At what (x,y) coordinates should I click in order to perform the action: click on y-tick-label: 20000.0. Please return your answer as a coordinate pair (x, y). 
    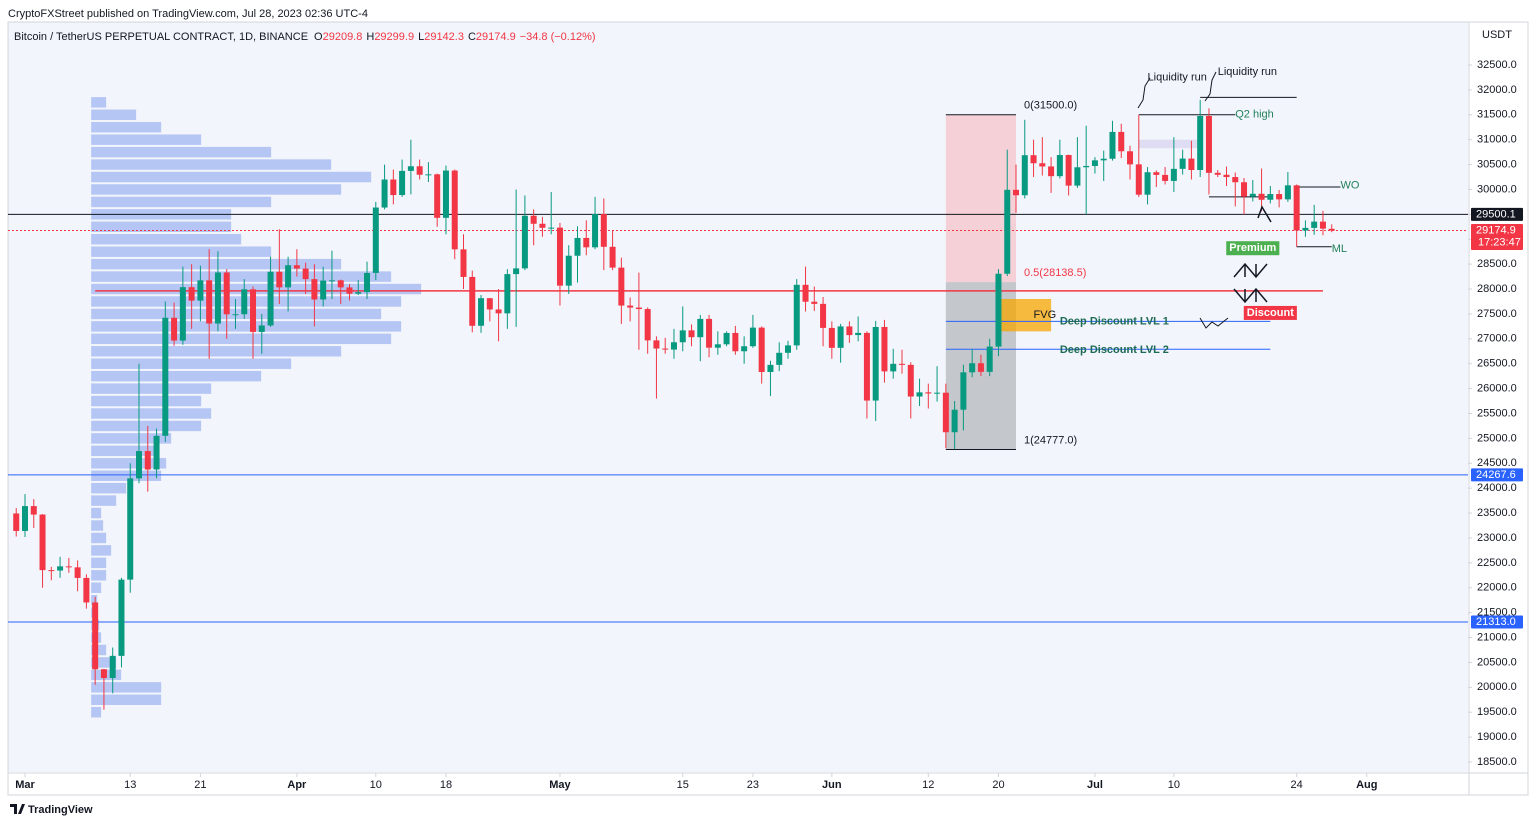
    Looking at the image, I should click on (1497, 687).